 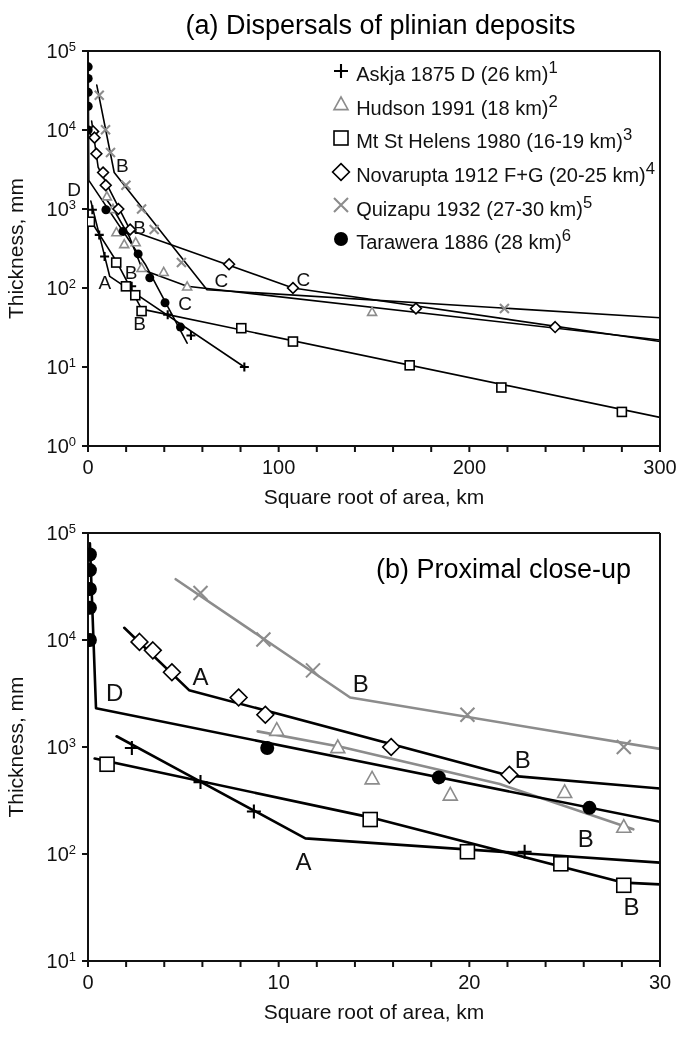 I want to click on chart-title: (a) Dispersals of plinian deposits, so click(x=380, y=25).